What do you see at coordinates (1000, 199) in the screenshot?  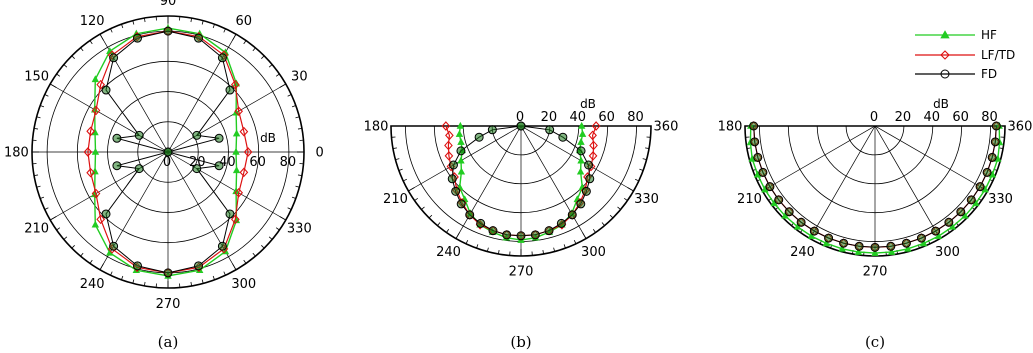 I see `angle-tick-label: 330` at bounding box center [1000, 199].